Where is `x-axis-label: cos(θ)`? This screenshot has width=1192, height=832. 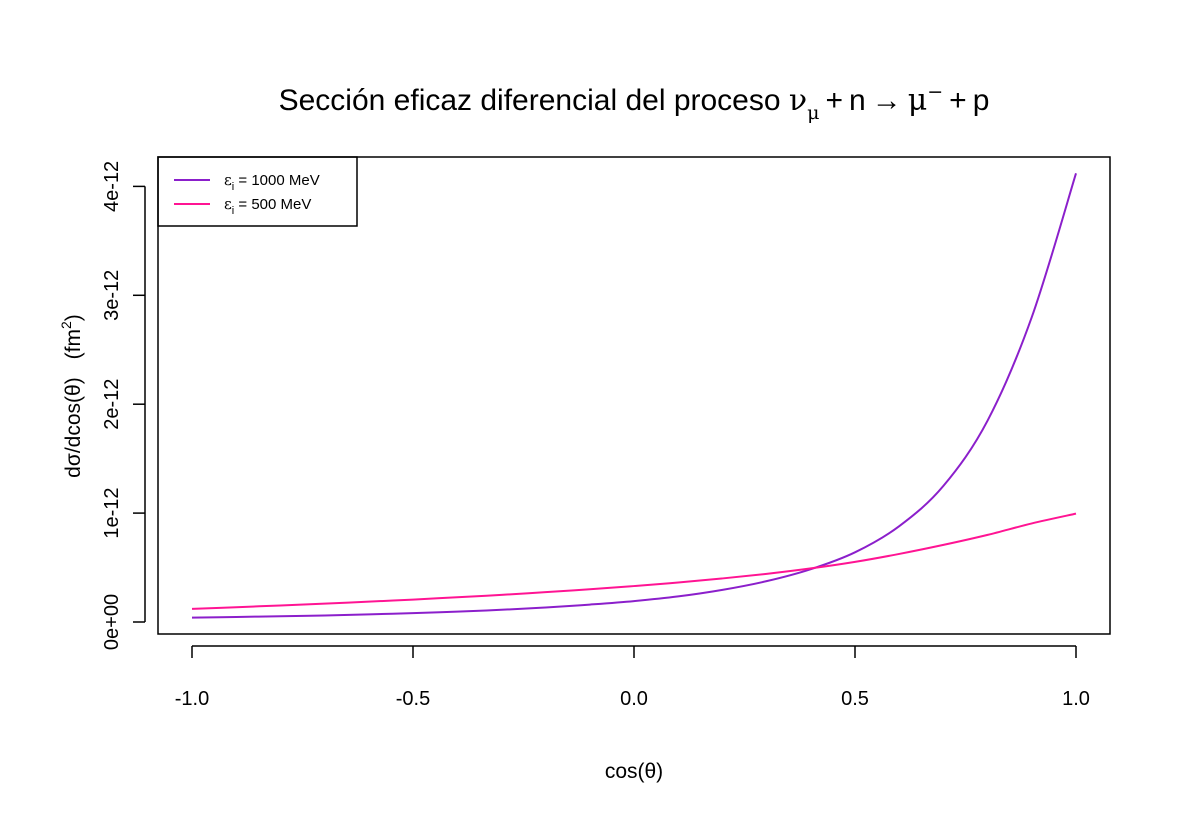 x-axis-label: cos(θ) is located at coordinates (634, 771).